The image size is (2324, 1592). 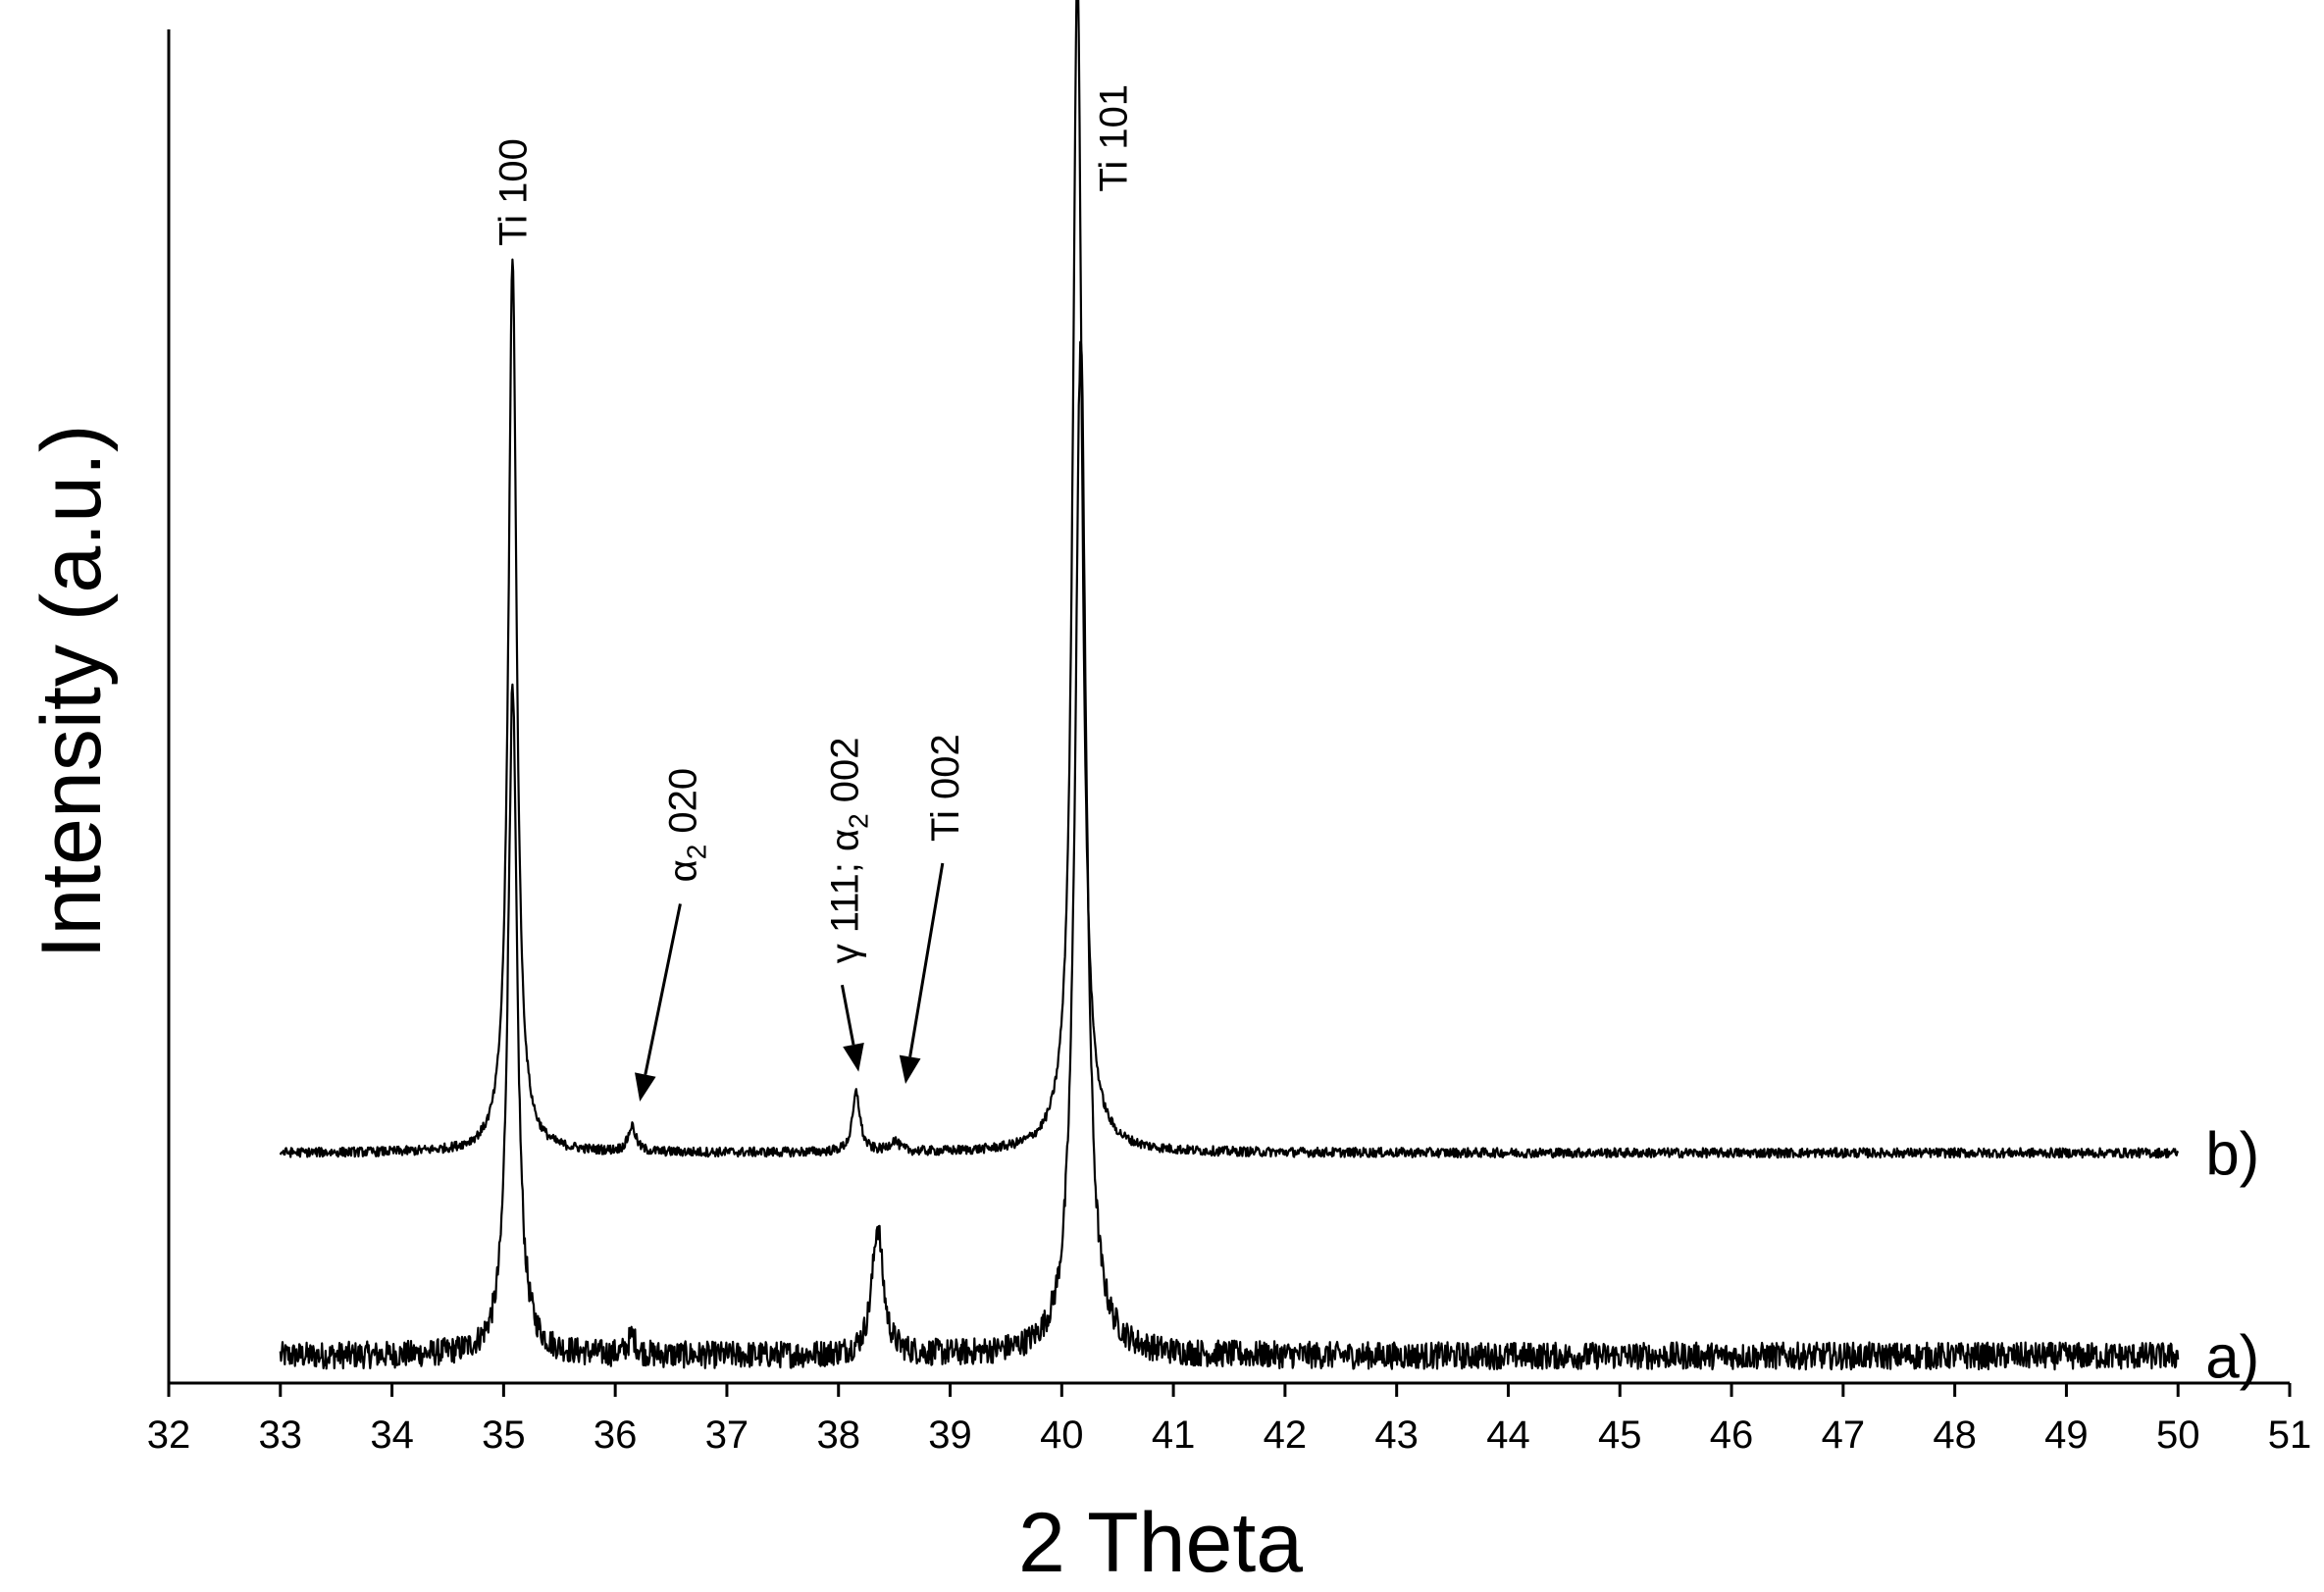 What do you see at coordinates (1160, 1543) in the screenshot?
I see `x-axis-title: 2 Theta` at bounding box center [1160, 1543].